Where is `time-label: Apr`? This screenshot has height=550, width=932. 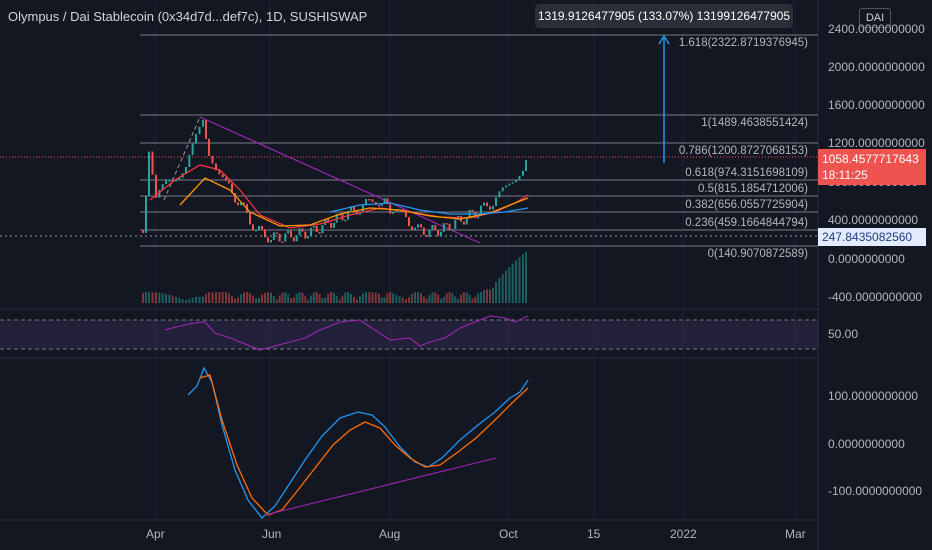
time-label: Apr is located at coordinates (155, 534).